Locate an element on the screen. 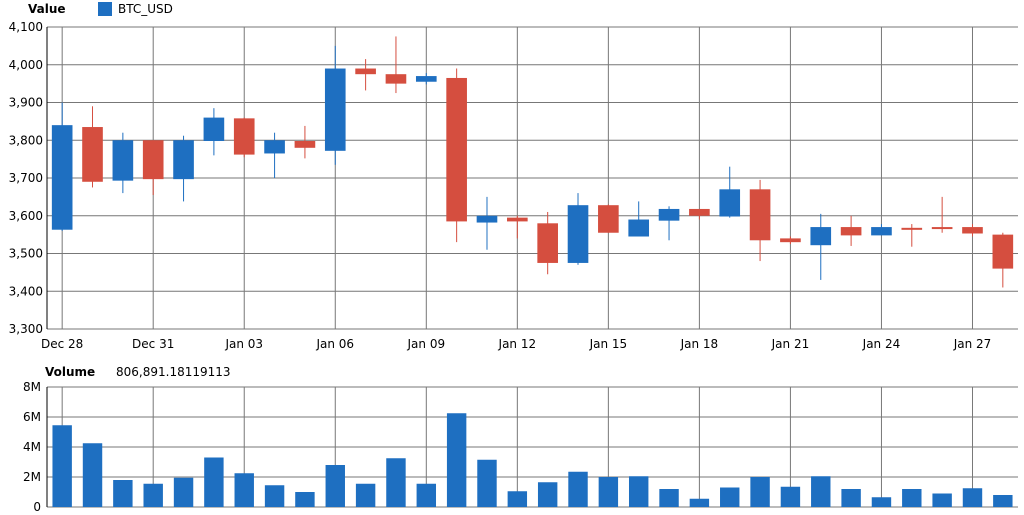 This screenshot has width=1024, height=515. price-x-tick-label: Jan 03 is located at coordinates (243, 344).